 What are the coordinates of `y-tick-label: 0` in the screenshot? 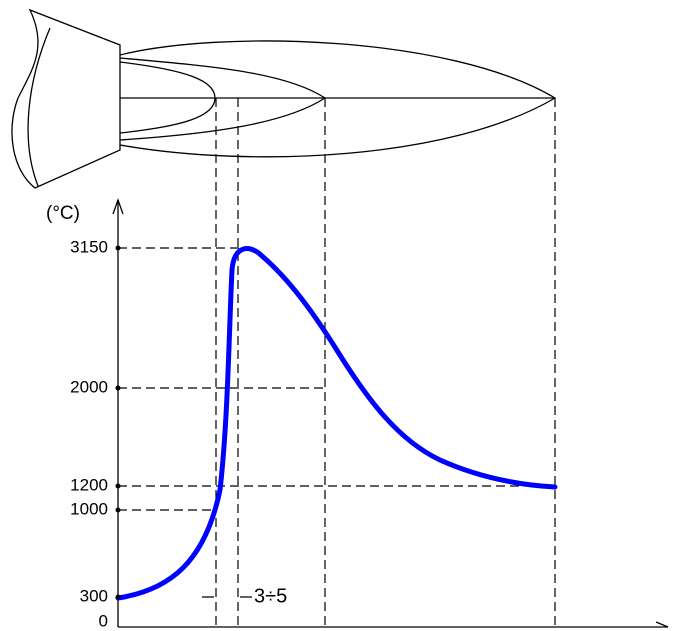 It's located at (103, 620).